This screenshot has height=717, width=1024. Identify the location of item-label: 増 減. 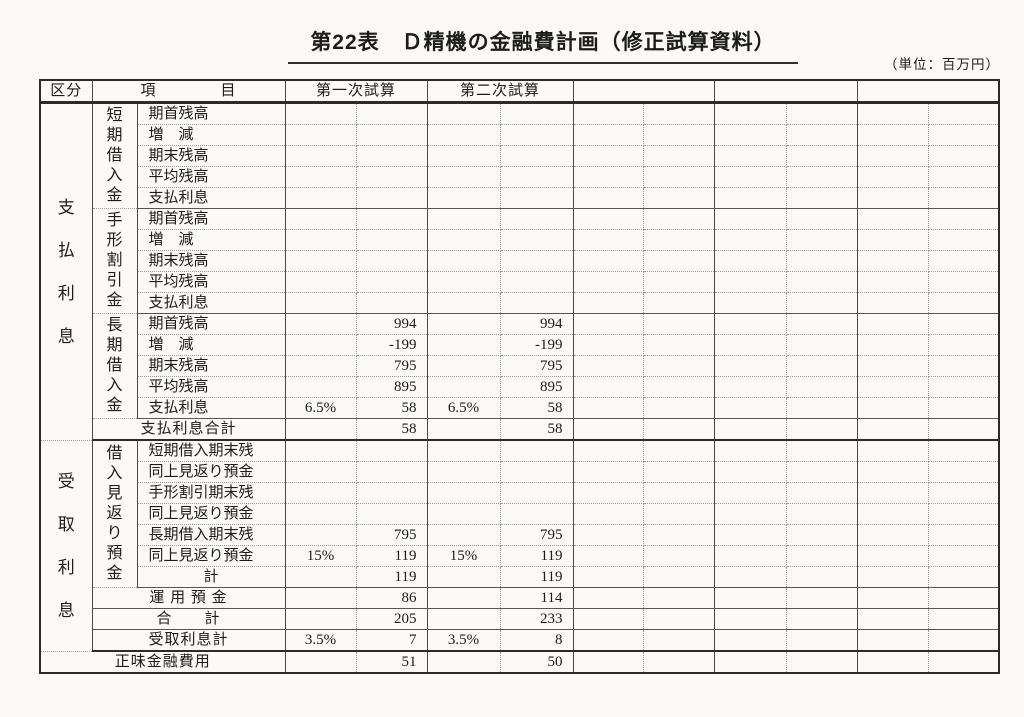
(211, 240).